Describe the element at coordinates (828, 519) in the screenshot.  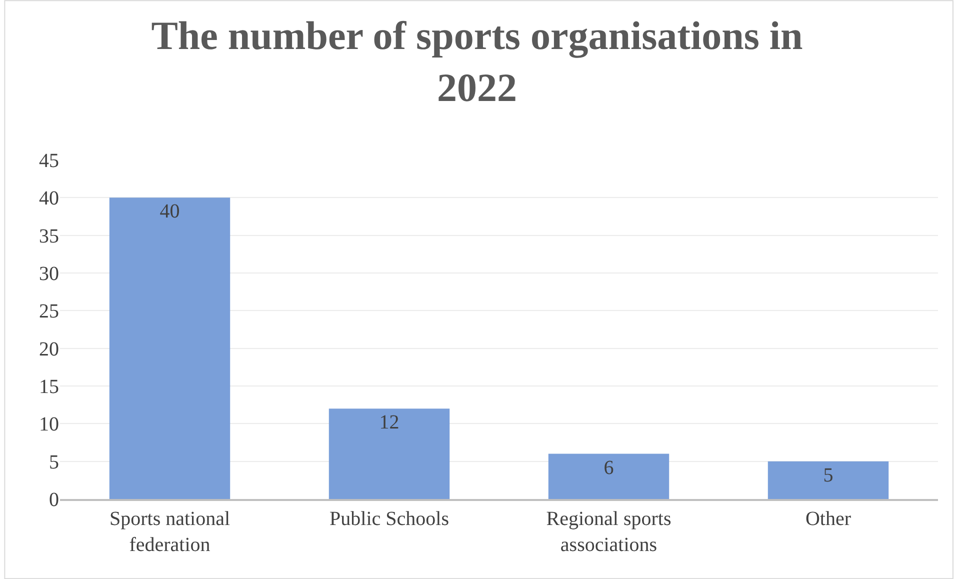
I see `x-tick-label: Other` at that location.